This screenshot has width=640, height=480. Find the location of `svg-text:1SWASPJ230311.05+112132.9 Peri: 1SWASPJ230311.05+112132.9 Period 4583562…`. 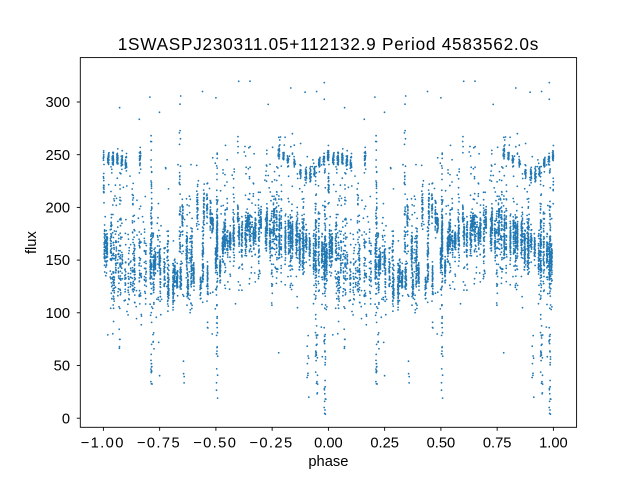

svg-text:1SWASPJ230311.05+112132.9 Peri: 1SWASPJ230311.05+112132.9 Period 4583562… is located at coordinates (328, 44).